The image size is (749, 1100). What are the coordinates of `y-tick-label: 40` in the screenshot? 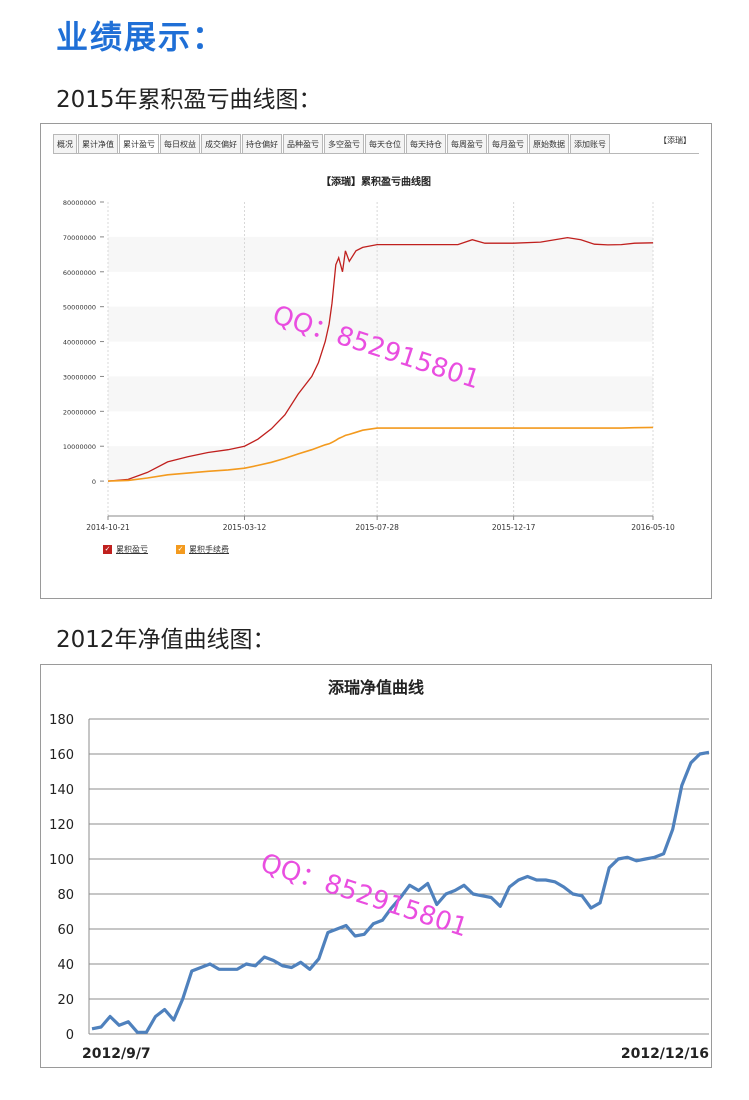 It's located at (65, 965).